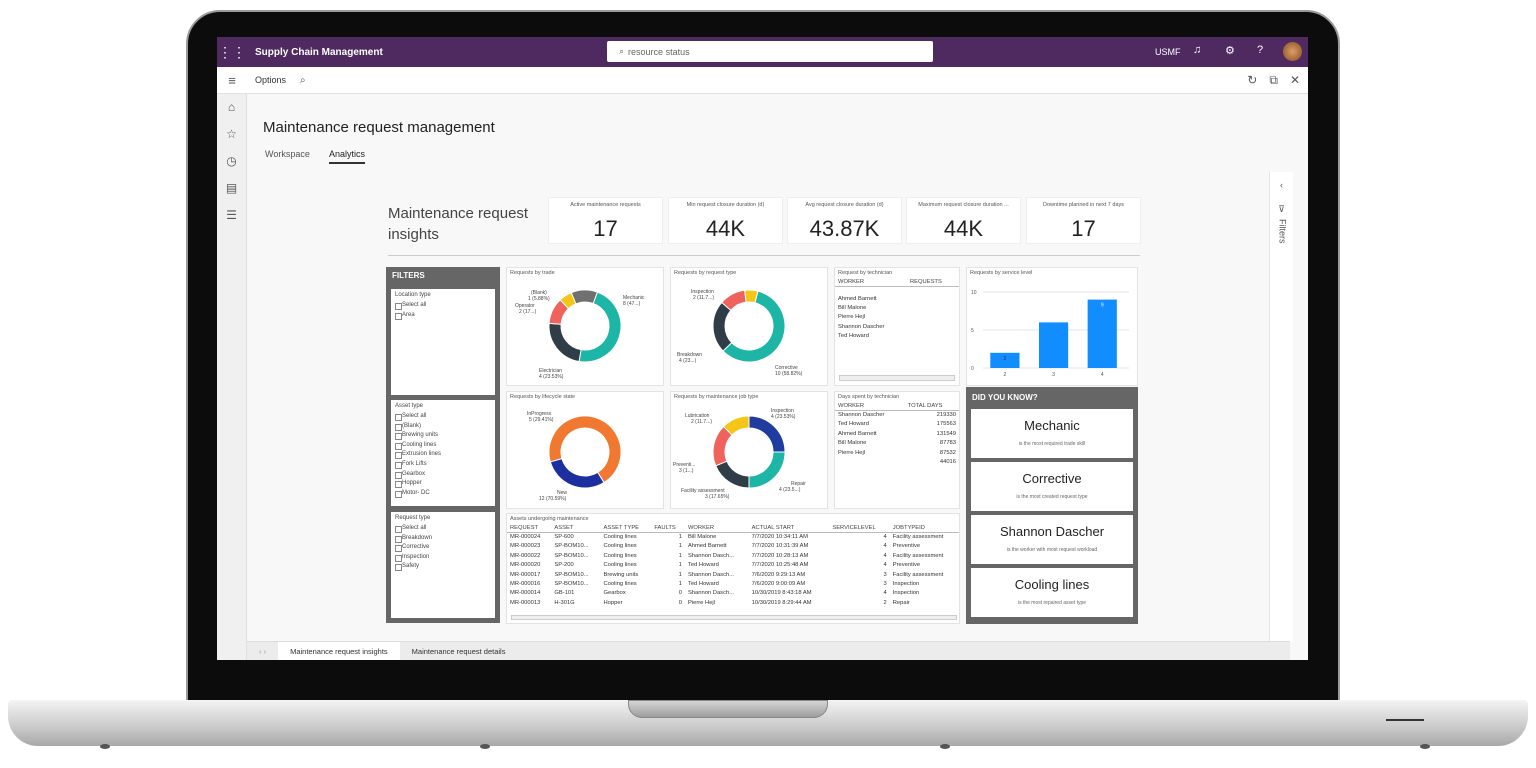 Image resolution: width=1536 pixels, height=768 pixels. I want to click on slicer-option: Area, so click(443, 316).